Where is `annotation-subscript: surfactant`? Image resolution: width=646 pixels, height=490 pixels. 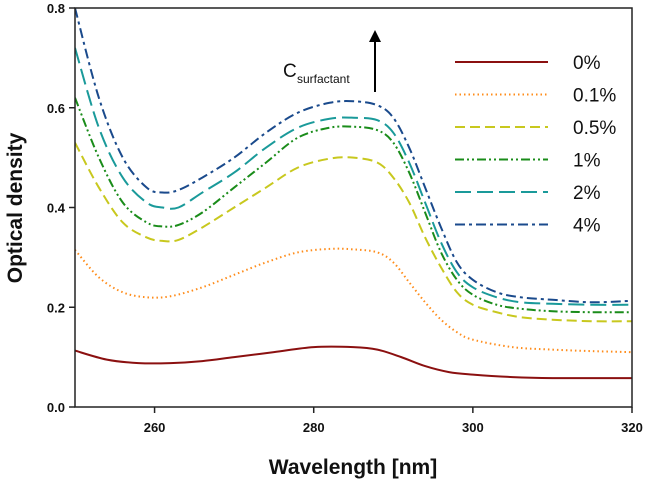
annotation-subscript: surfactant is located at coordinates (323, 79).